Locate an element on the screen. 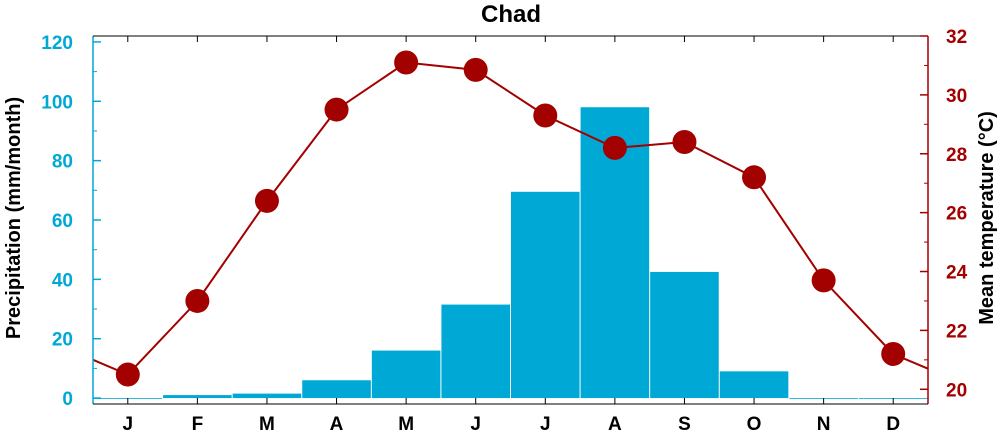 The width and height of the screenshot is (1000, 435). right-tick-label: 24 is located at coordinates (957, 273).